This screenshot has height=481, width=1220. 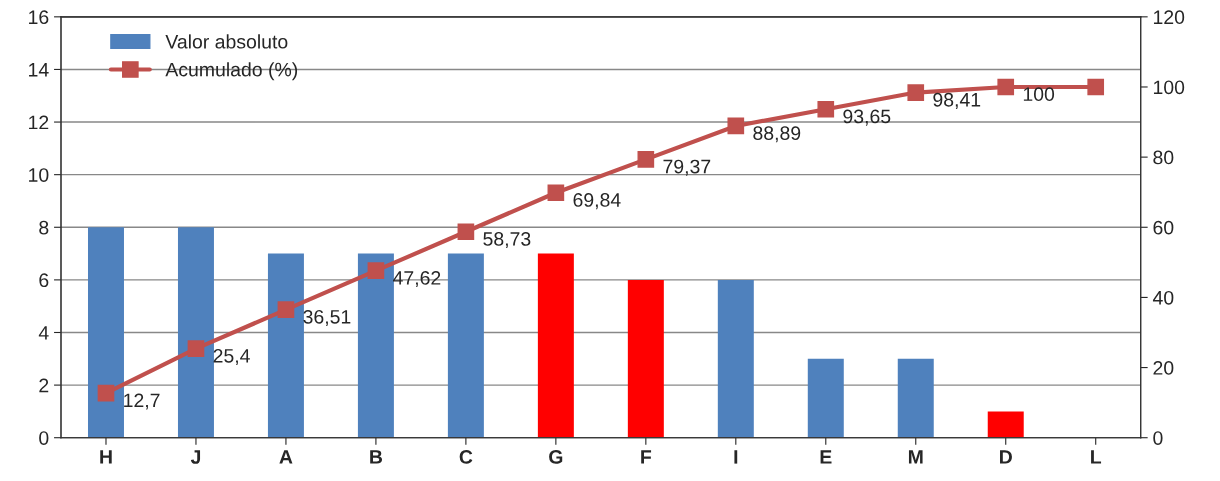 What do you see at coordinates (957, 100) in the screenshot?
I see `data-label: 98,41` at bounding box center [957, 100].